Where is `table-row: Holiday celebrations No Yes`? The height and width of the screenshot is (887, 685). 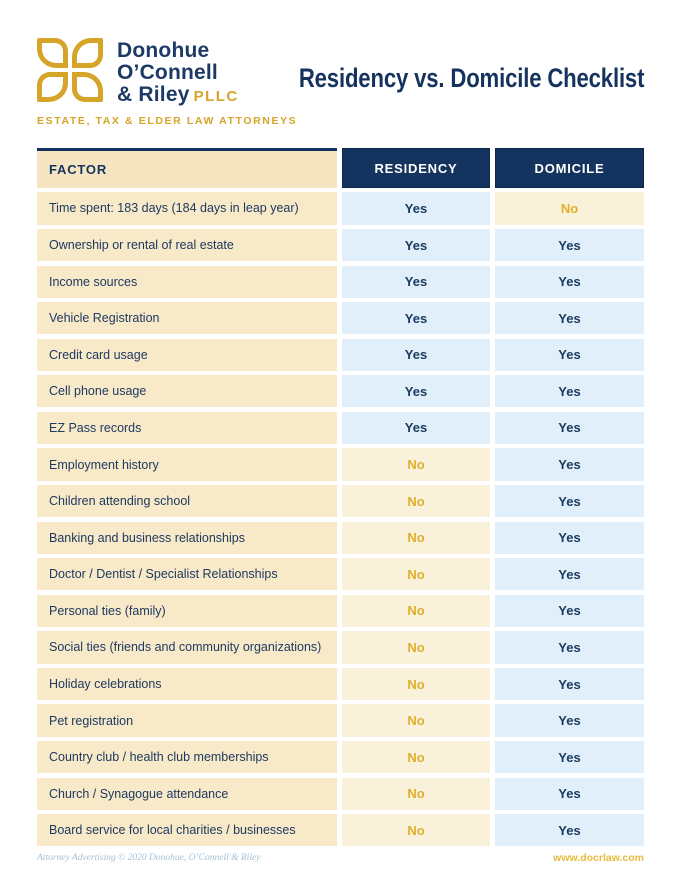
table-row: Holiday celebrations No Yes is located at coordinates (340, 684).